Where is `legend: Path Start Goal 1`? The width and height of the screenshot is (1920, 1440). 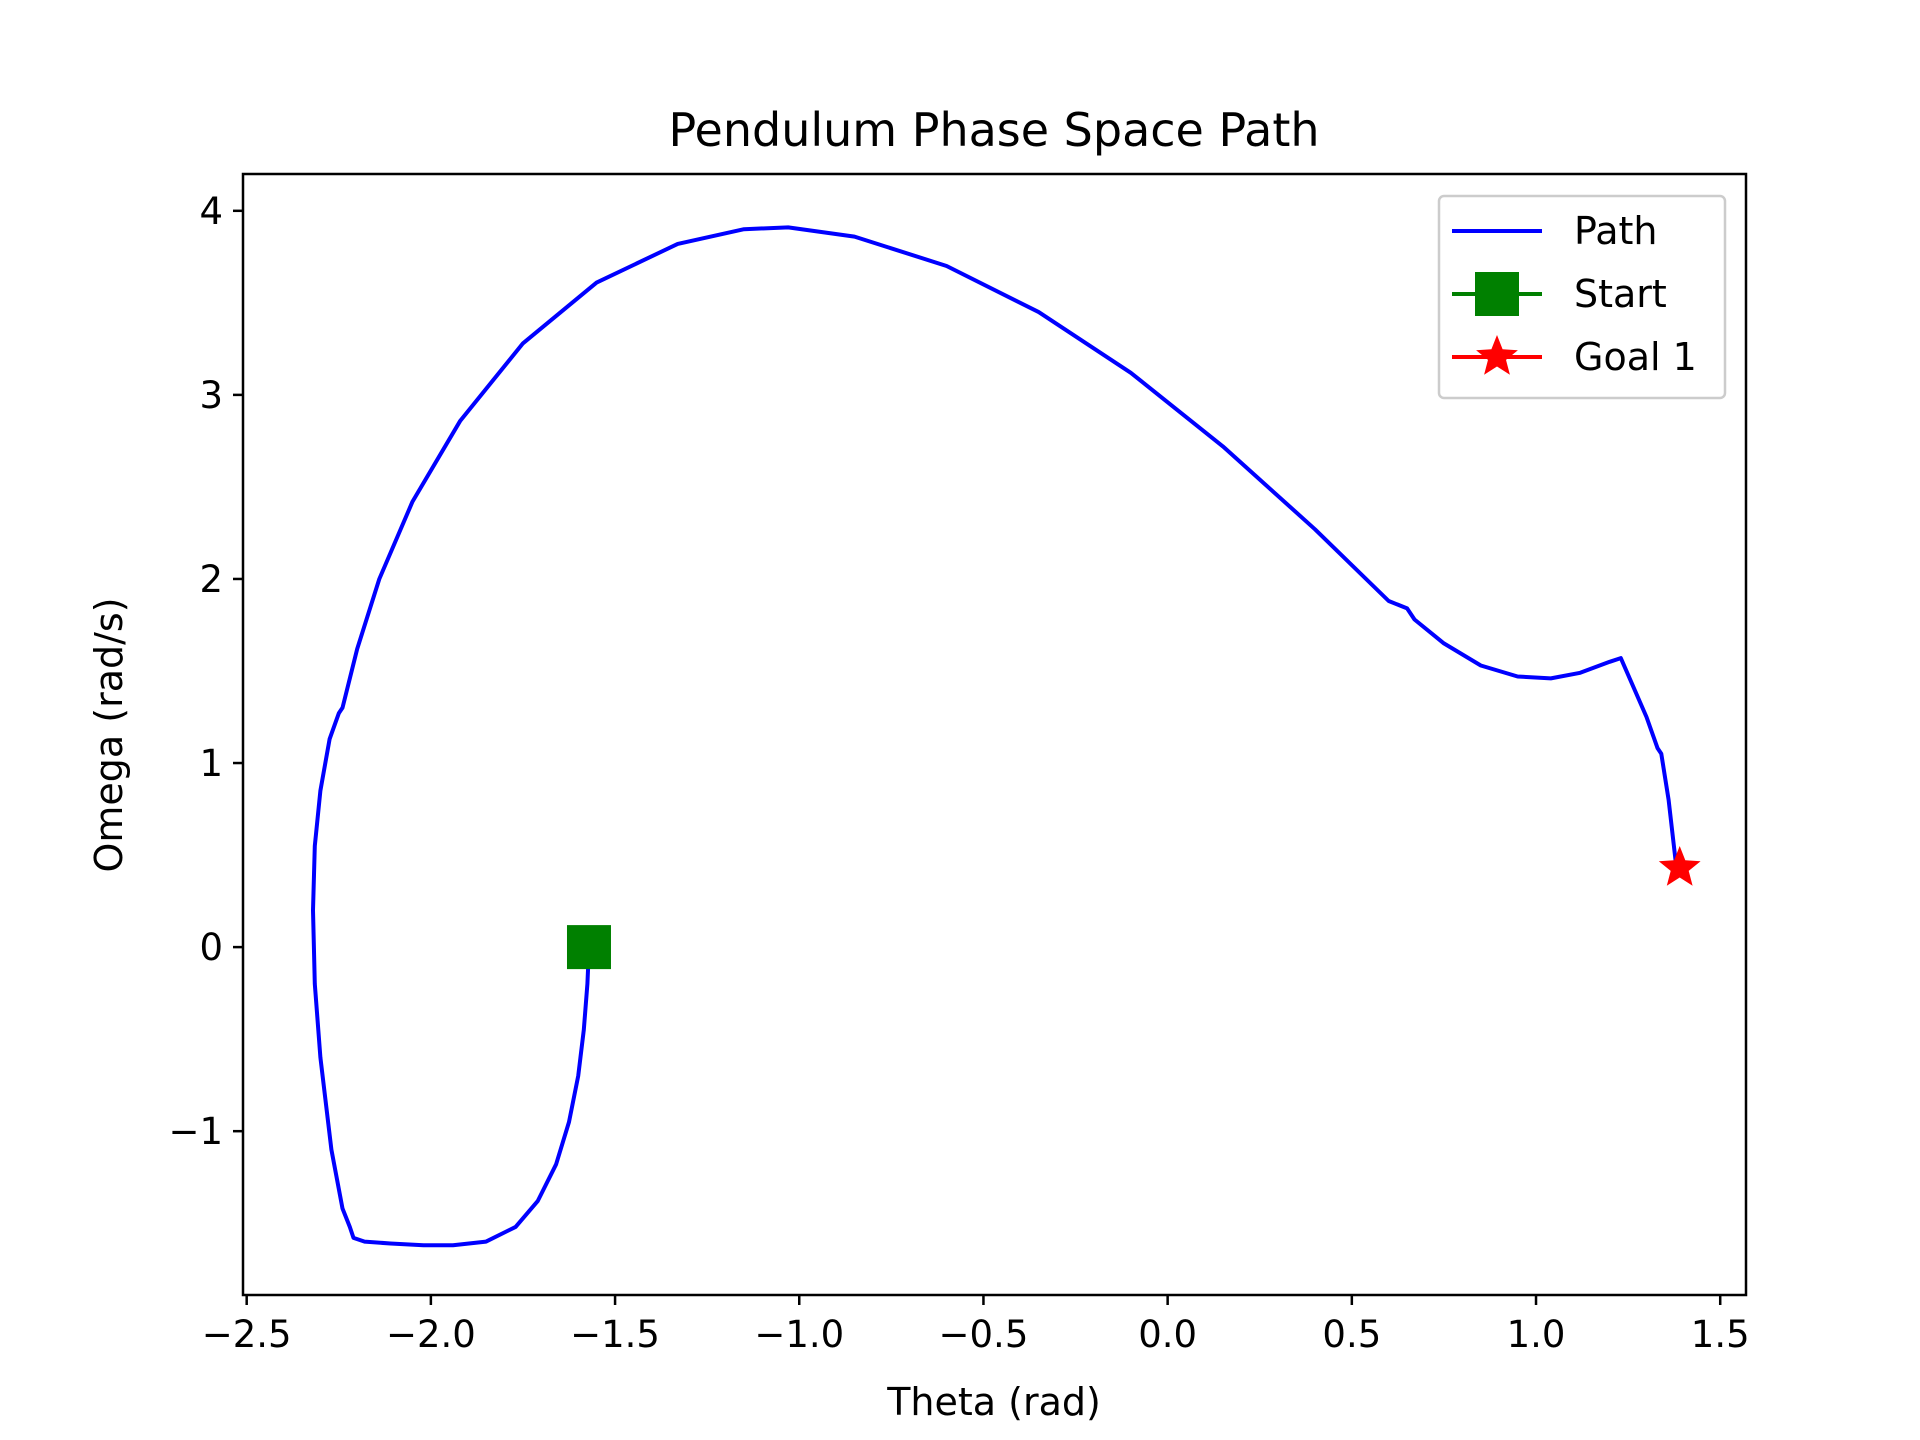
legend: Path Start Goal 1 is located at coordinates (1582, 297).